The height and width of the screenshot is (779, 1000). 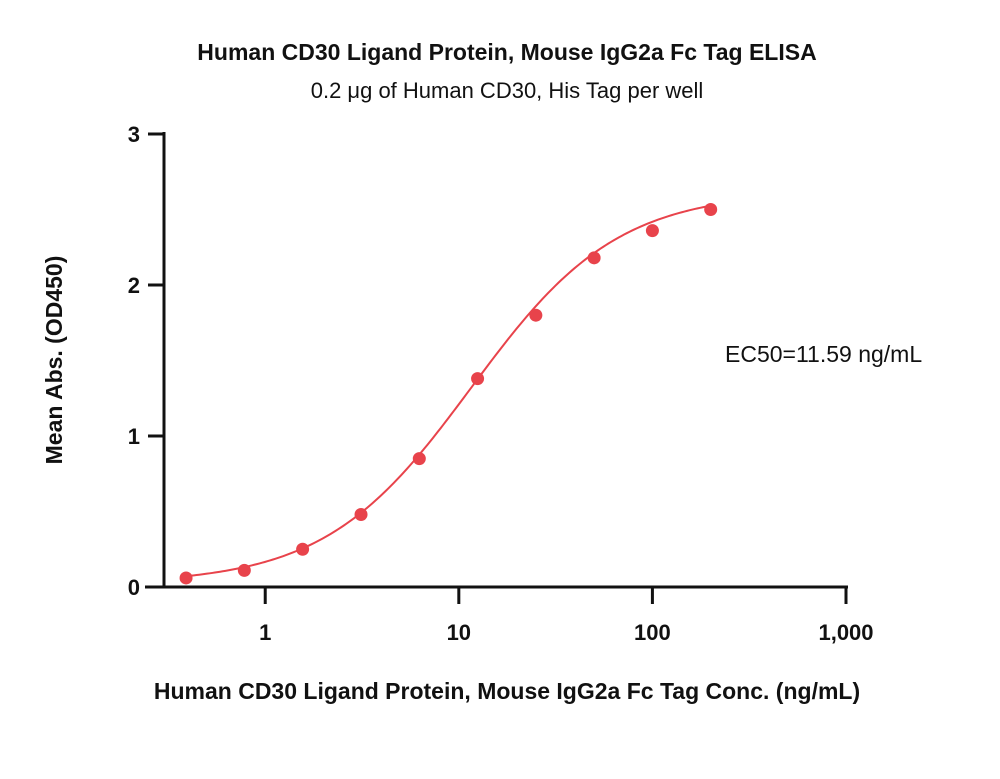 What do you see at coordinates (134, 436) in the screenshot?
I see `y-tick-label: 1` at bounding box center [134, 436].